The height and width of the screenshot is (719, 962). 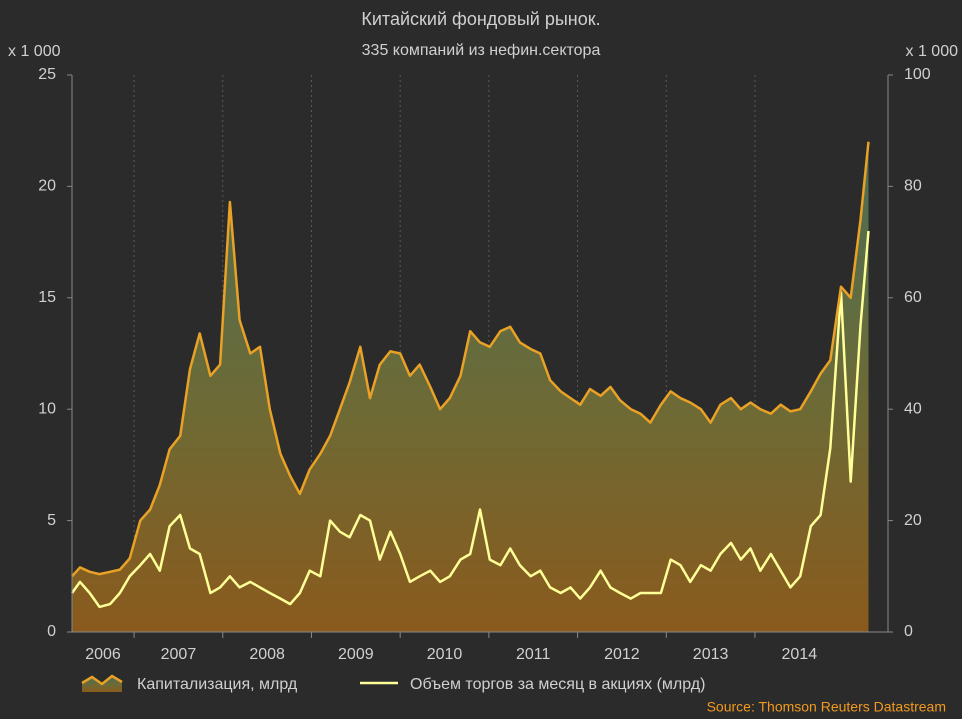 What do you see at coordinates (47, 74) in the screenshot?
I see `y-tick-label: 25` at bounding box center [47, 74].